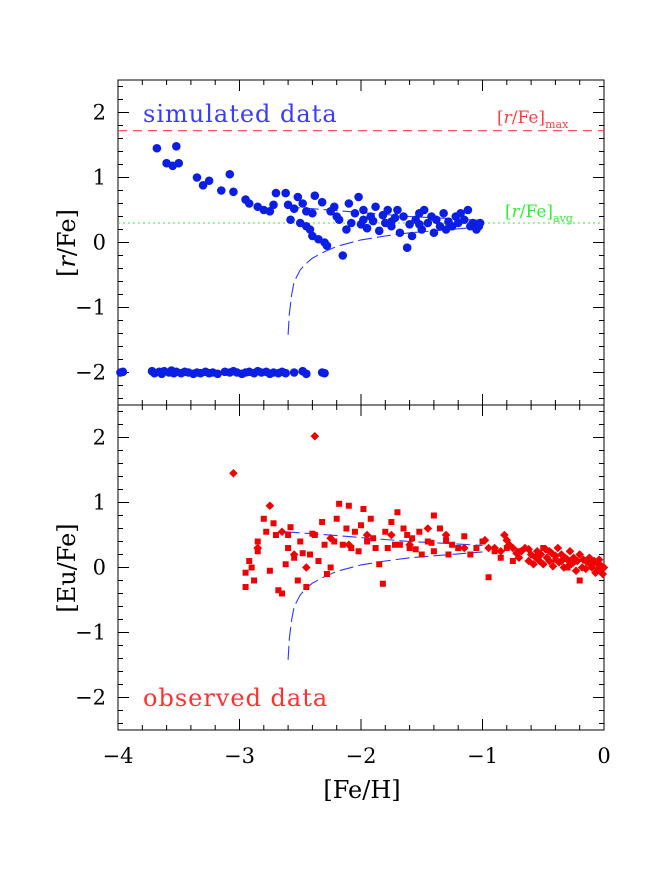  What do you see at coordinates (90, 633) in the screenshot?
I see `y-tick-label: −1` at bounding box center [90, 633].